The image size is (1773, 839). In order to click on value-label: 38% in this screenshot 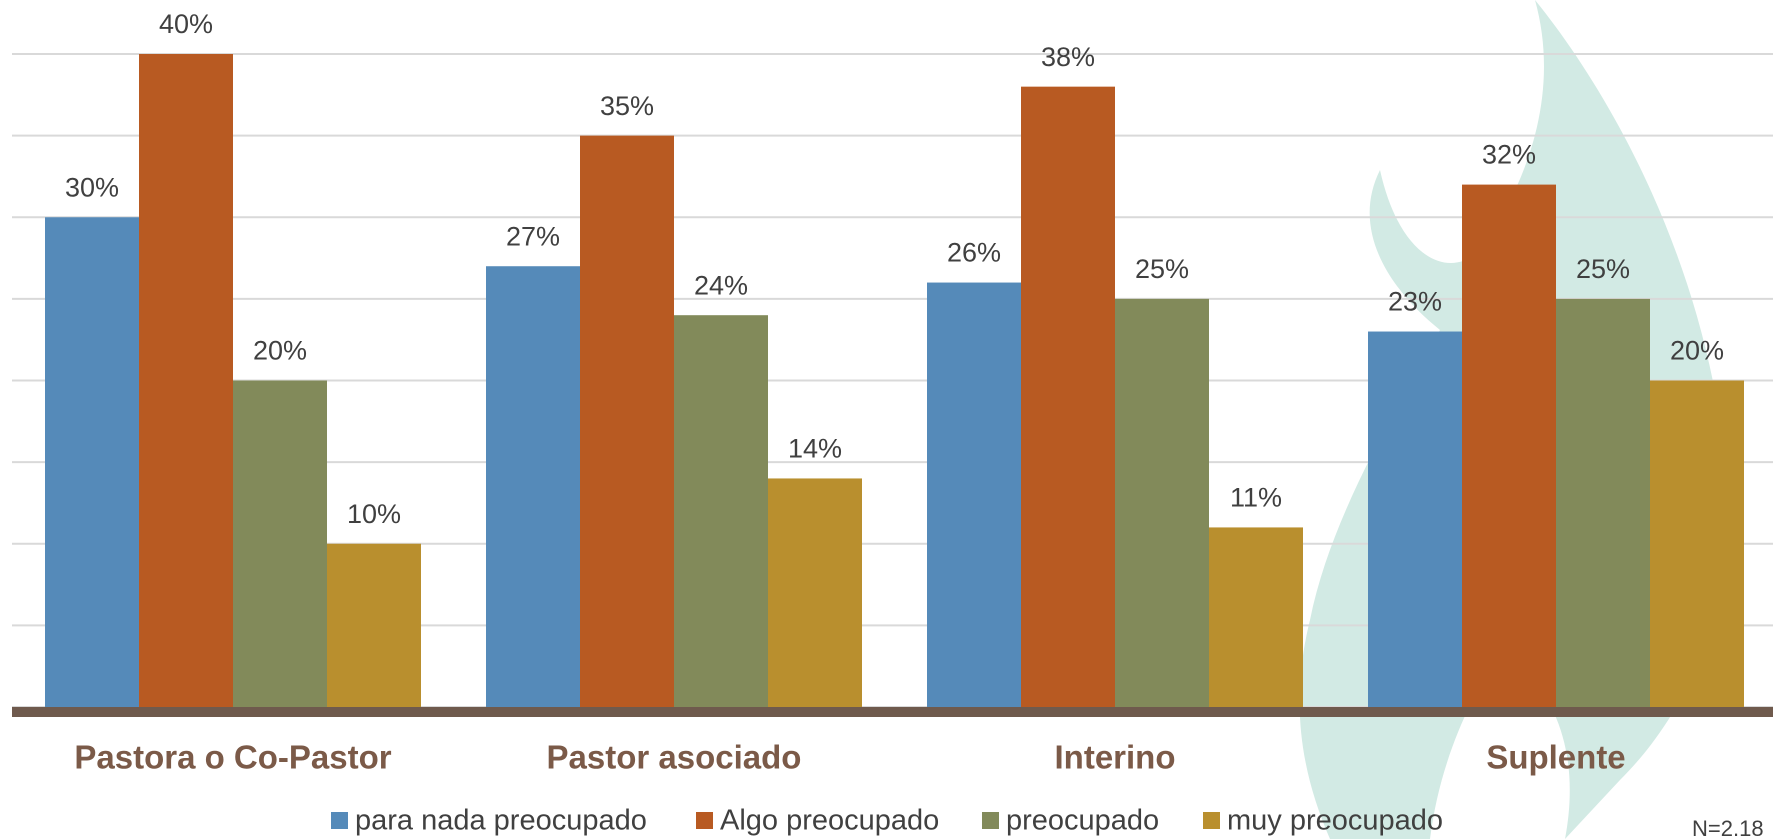, I will do `click(1068, 57)`.